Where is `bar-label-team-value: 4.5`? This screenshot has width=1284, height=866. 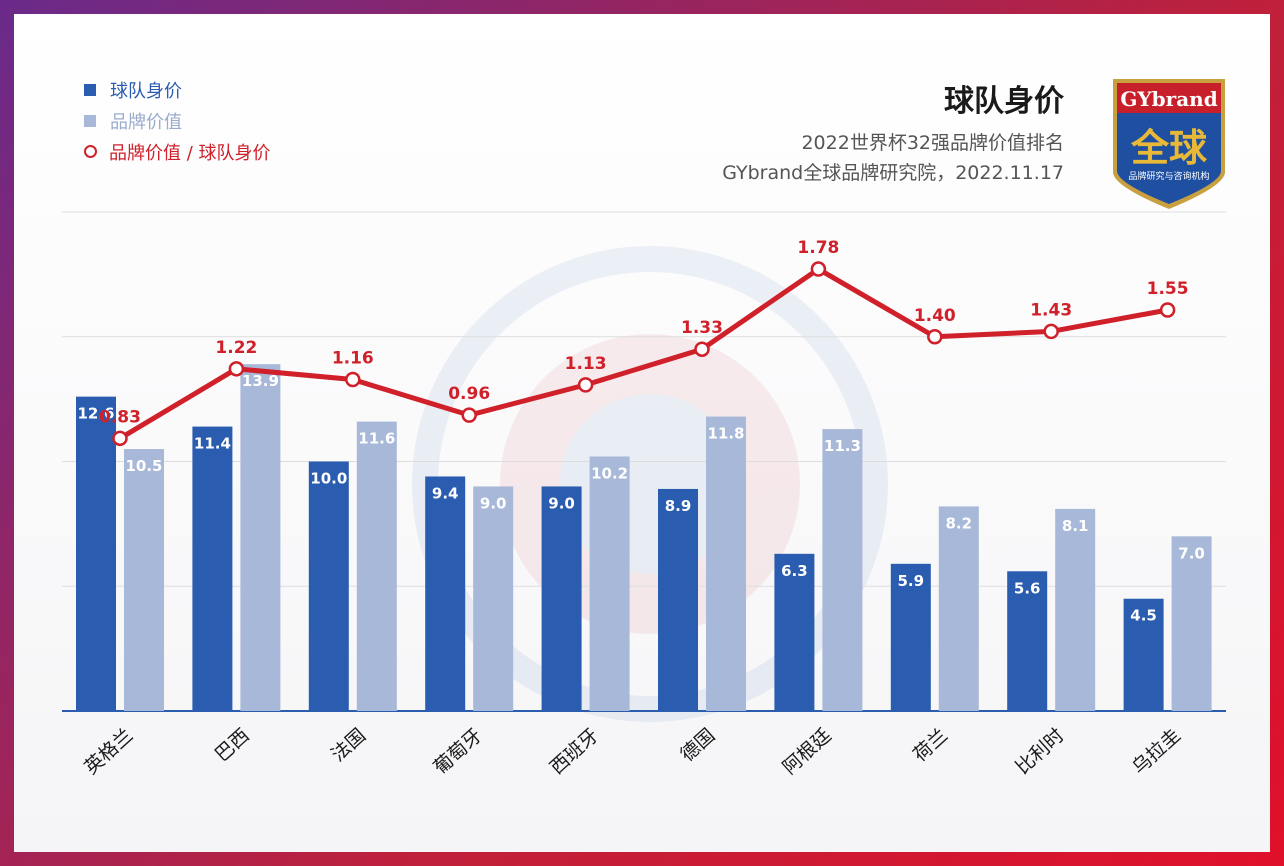 bar-label-team-value: 4.5 is located at coordinates (1143, 616).